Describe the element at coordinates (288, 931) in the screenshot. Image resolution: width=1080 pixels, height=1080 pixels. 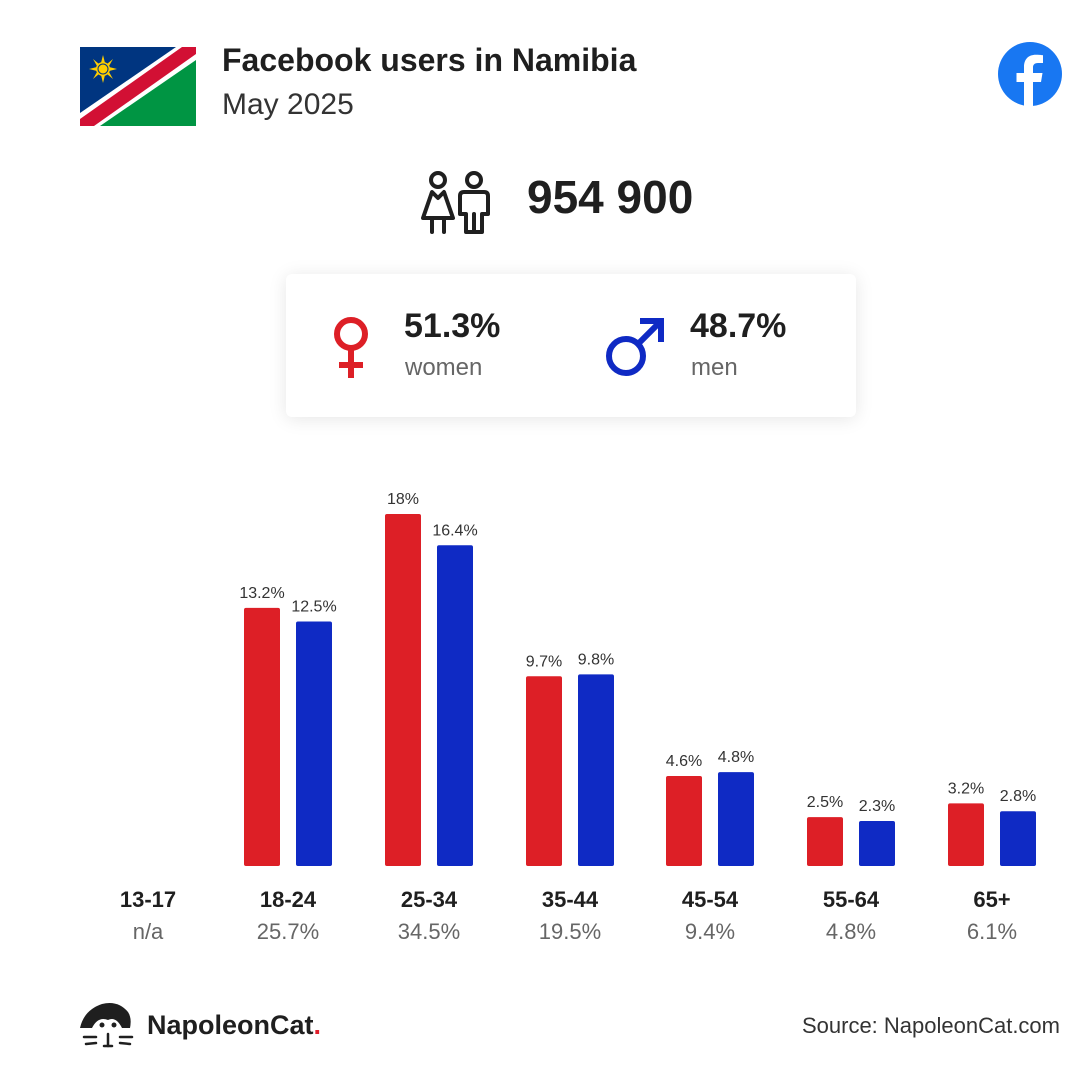
I see `category-total-18-24: 25.7%` at that location.